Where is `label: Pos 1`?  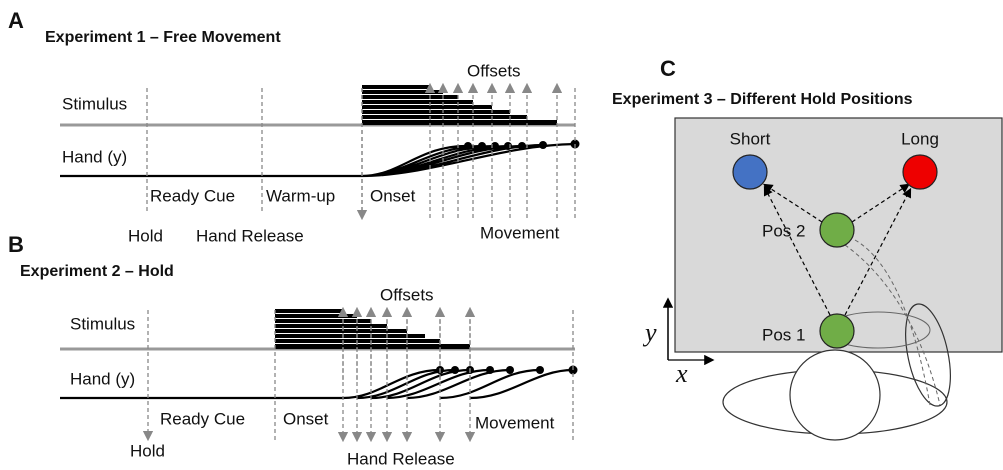
label: Pos 1 is located at coordinates (783, 334).